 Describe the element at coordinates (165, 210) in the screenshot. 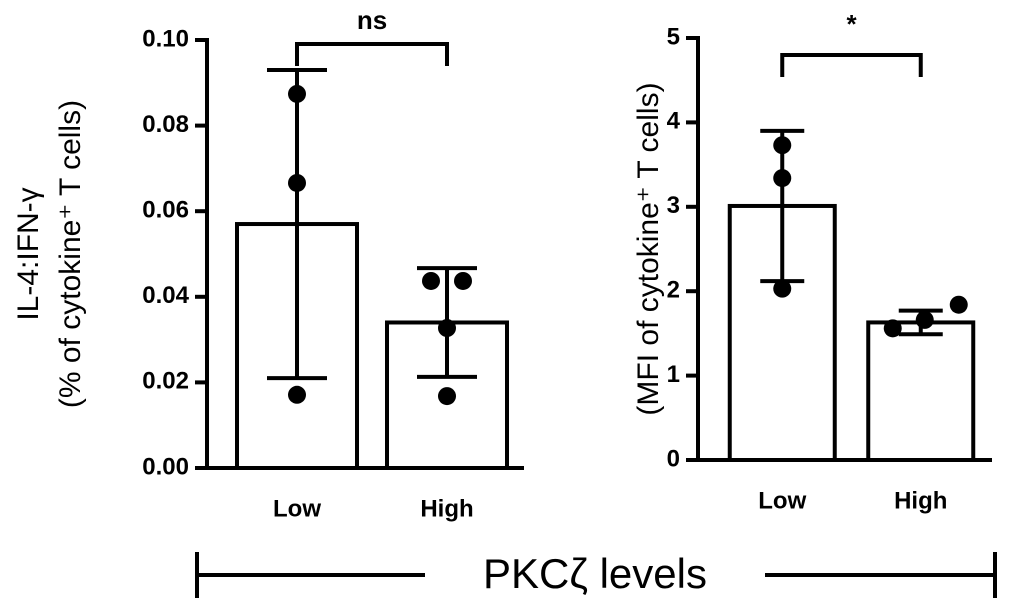

I see `y-tick-label: 0.06` at that location.